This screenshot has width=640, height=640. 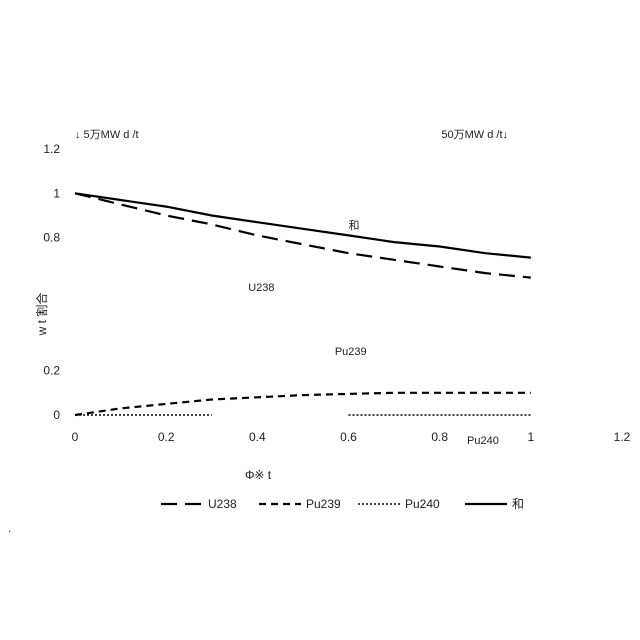 What do you see at coordinates (261, 288) in the screenshot?
I see `annotation: U238` at bounding box center [261, 288].